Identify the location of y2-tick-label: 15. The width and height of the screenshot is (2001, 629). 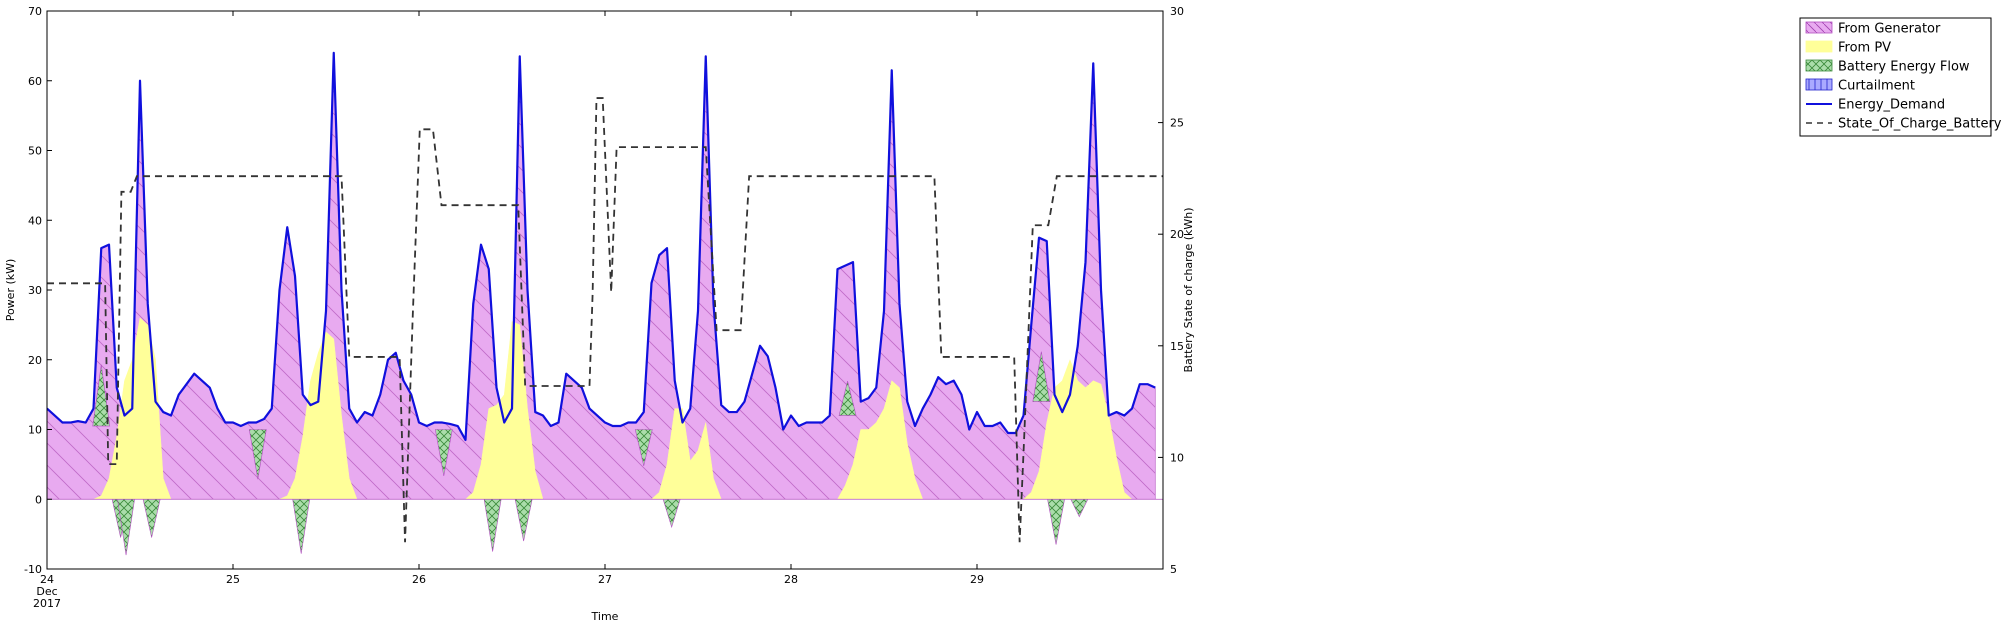
(1177, 346).